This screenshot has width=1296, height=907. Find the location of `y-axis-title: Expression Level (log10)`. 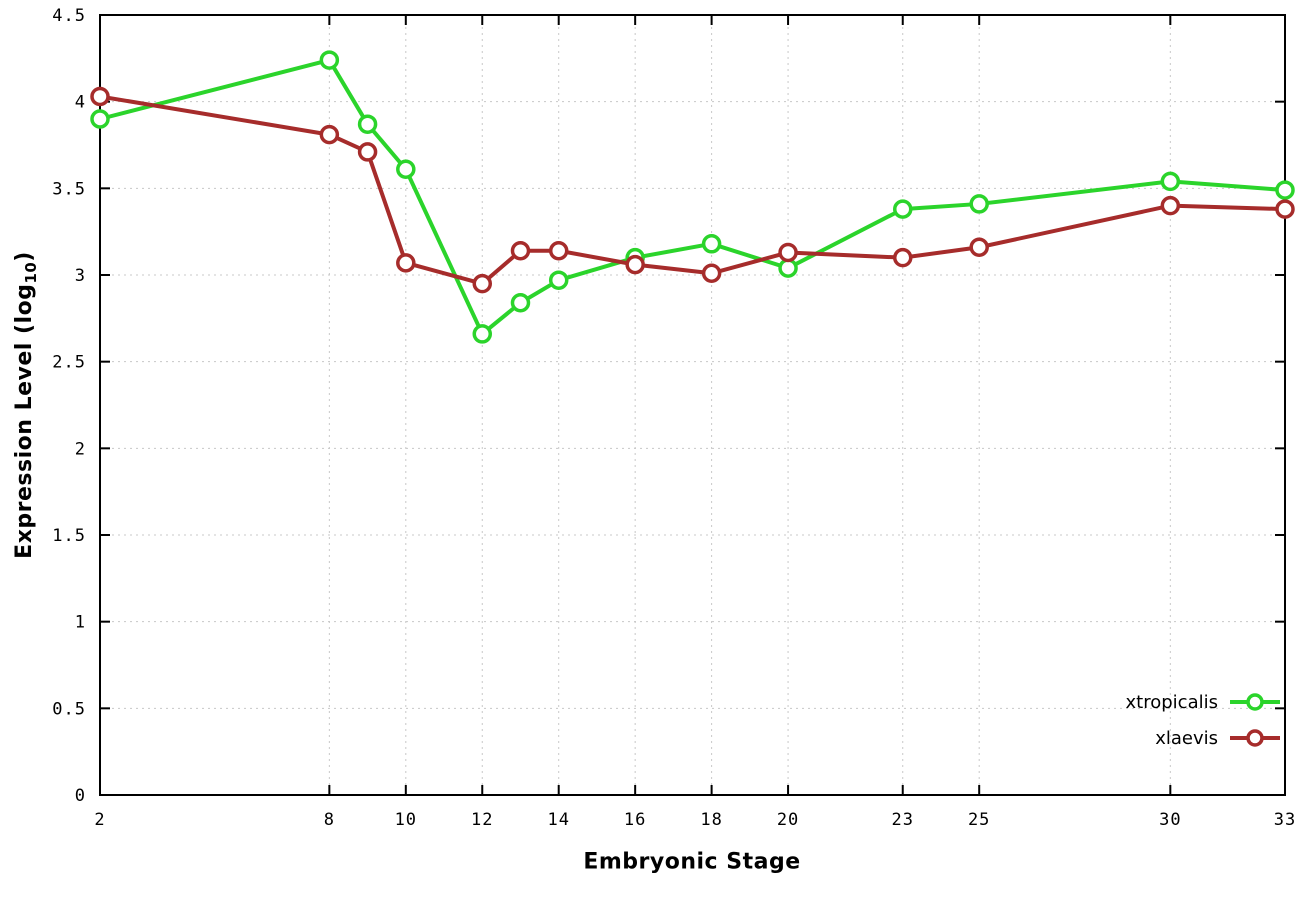

y-axis-title: Expression Level (log10) is located at coordinates (26, 405).